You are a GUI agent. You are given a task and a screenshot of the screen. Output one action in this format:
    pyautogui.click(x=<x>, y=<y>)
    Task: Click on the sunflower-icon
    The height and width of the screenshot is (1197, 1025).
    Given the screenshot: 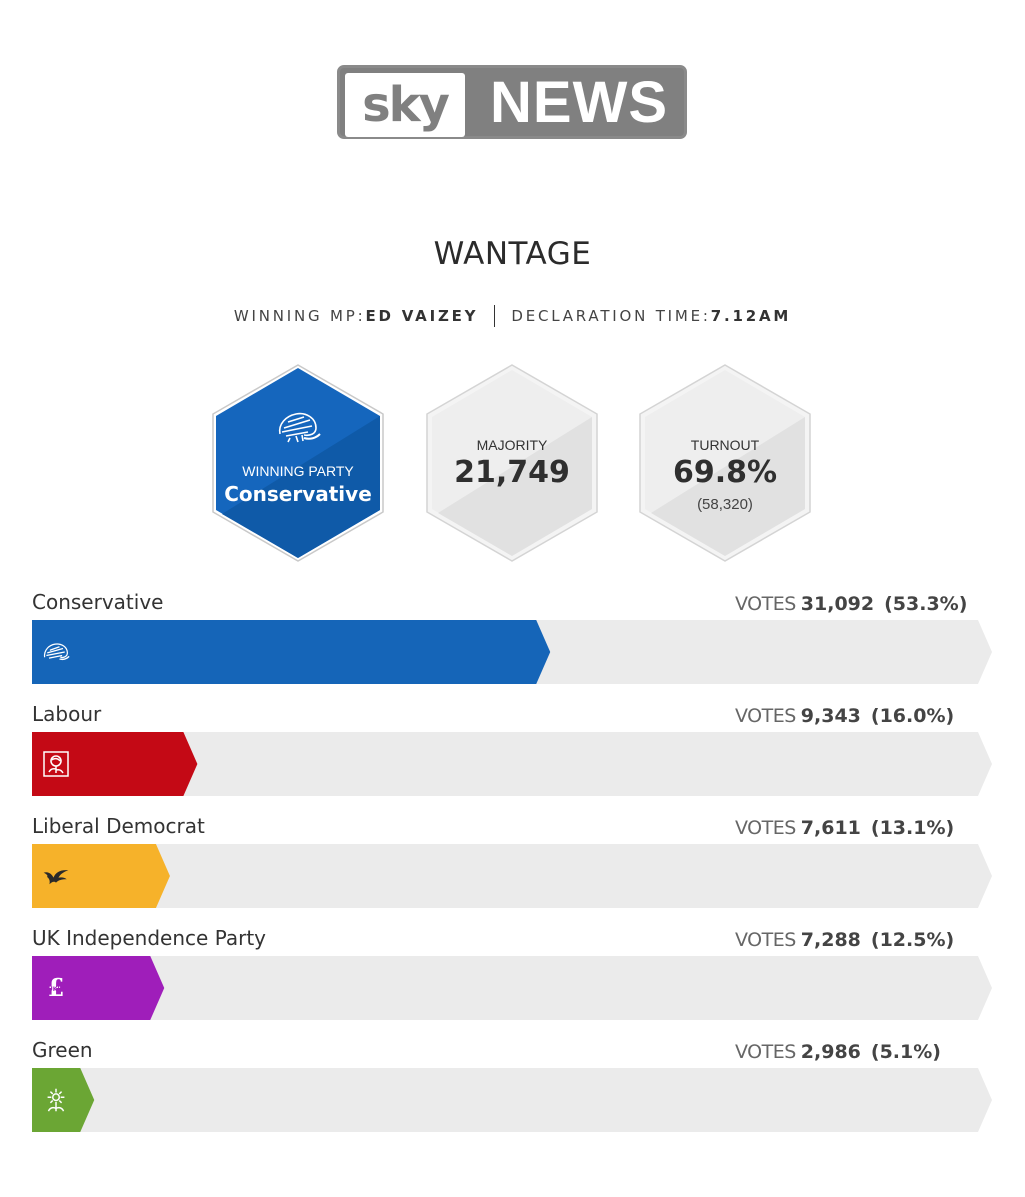 What is the action you would take?
    pyautogui.click(x=56, y=1100)
    